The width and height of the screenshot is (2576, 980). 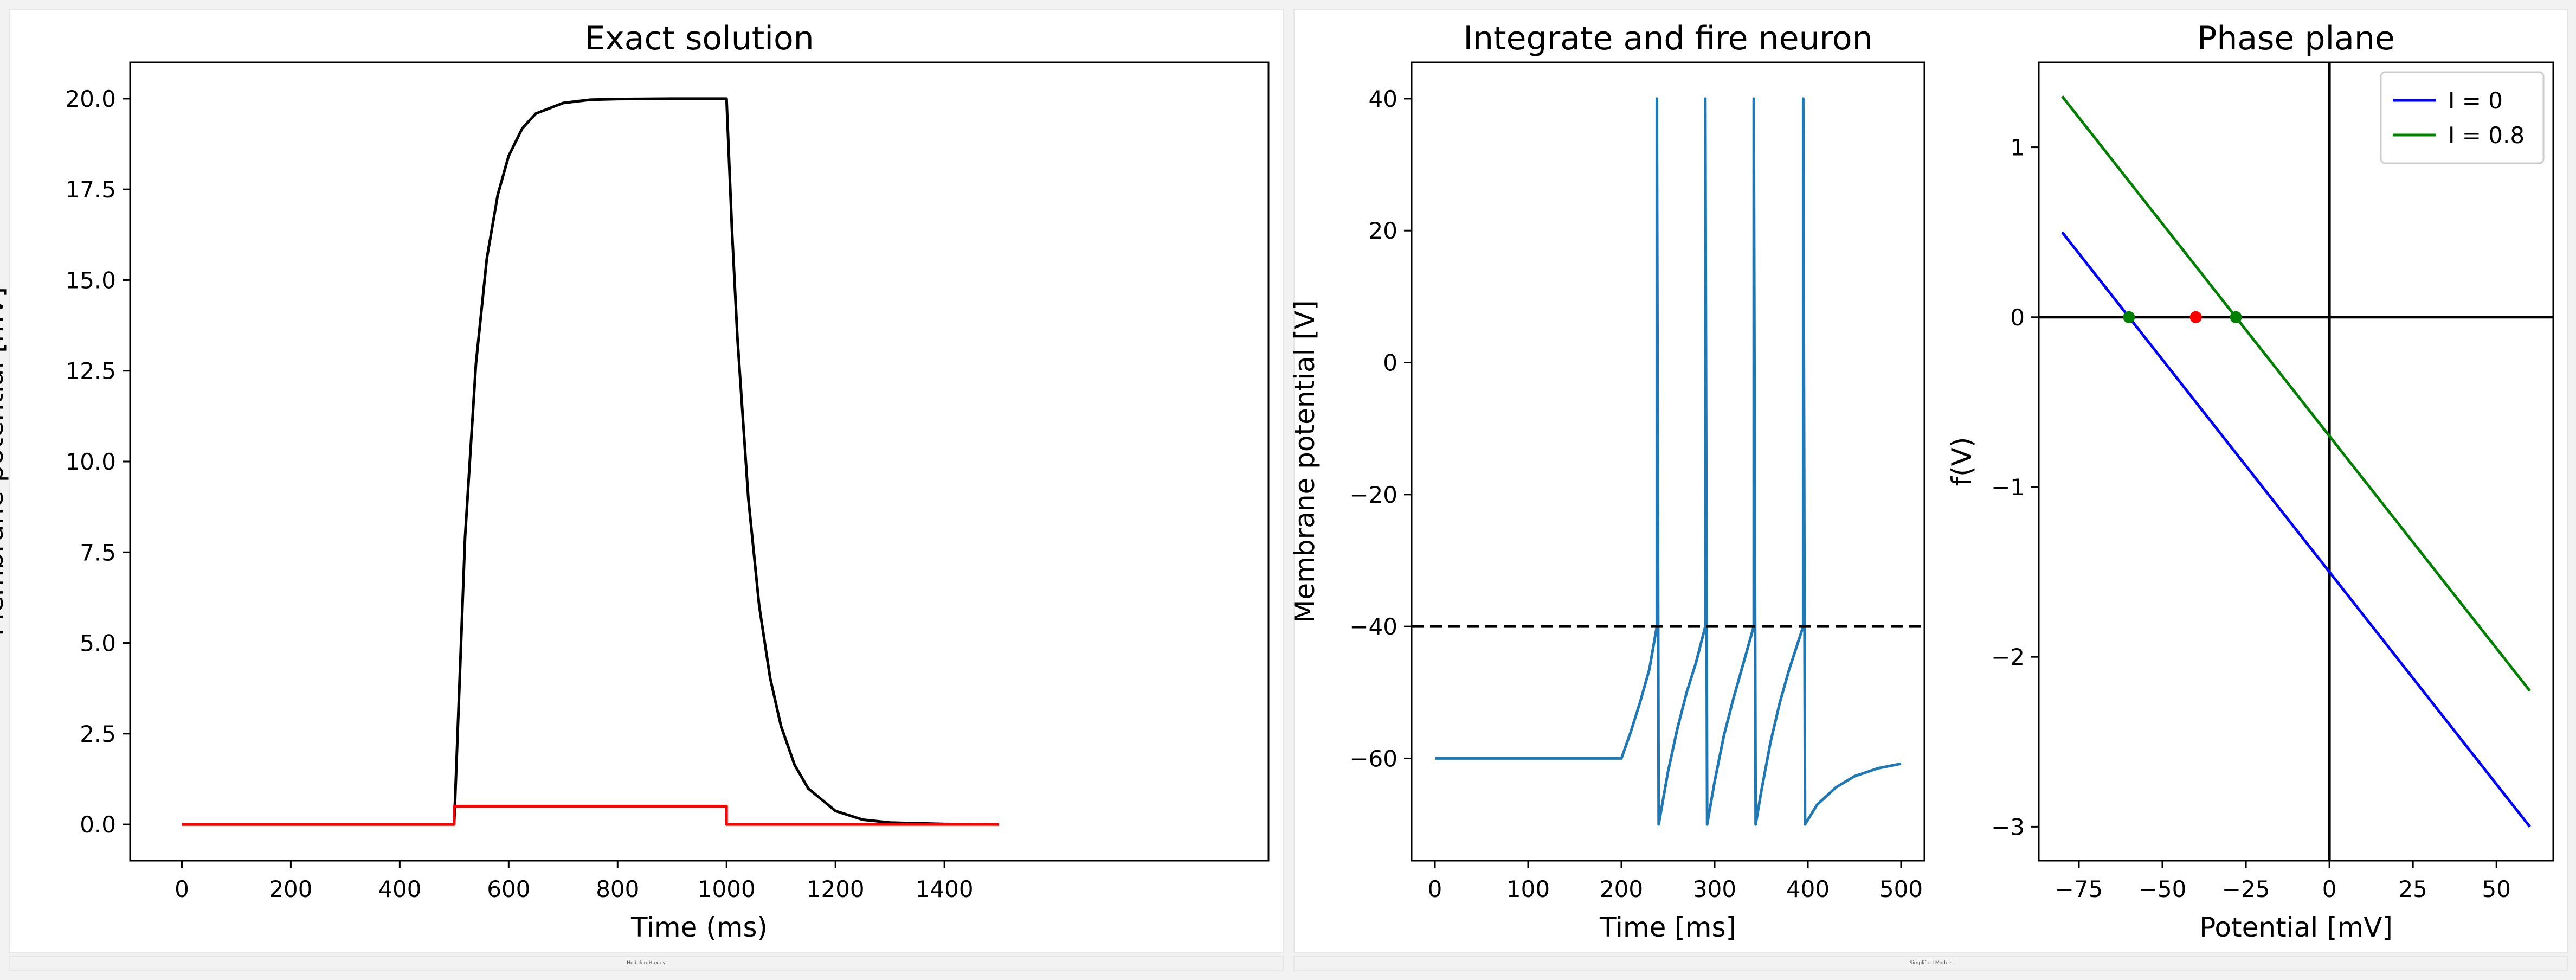 What do you see at coordinates (699, 38) in the screenshot?
I see `chart0-title: Exact solution` at bounding box center [699, 38].